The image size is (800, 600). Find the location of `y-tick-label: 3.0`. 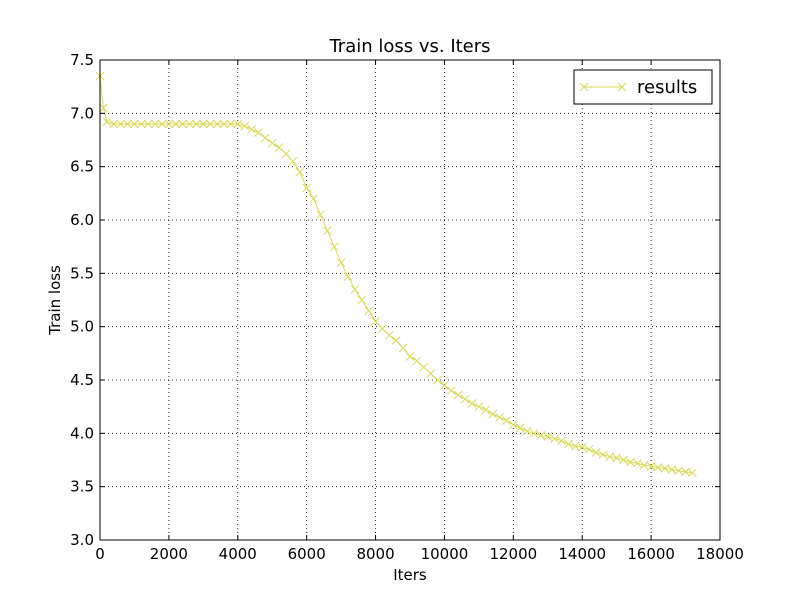

y-tick-label: 3.0 is located at coordinates (82, 540).